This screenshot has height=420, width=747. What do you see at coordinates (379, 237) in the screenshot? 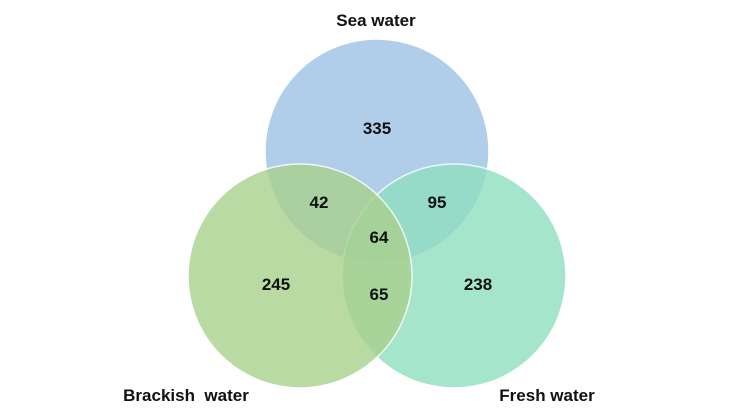
I see `all-three-count: 64` at bounding box center [379, 237].